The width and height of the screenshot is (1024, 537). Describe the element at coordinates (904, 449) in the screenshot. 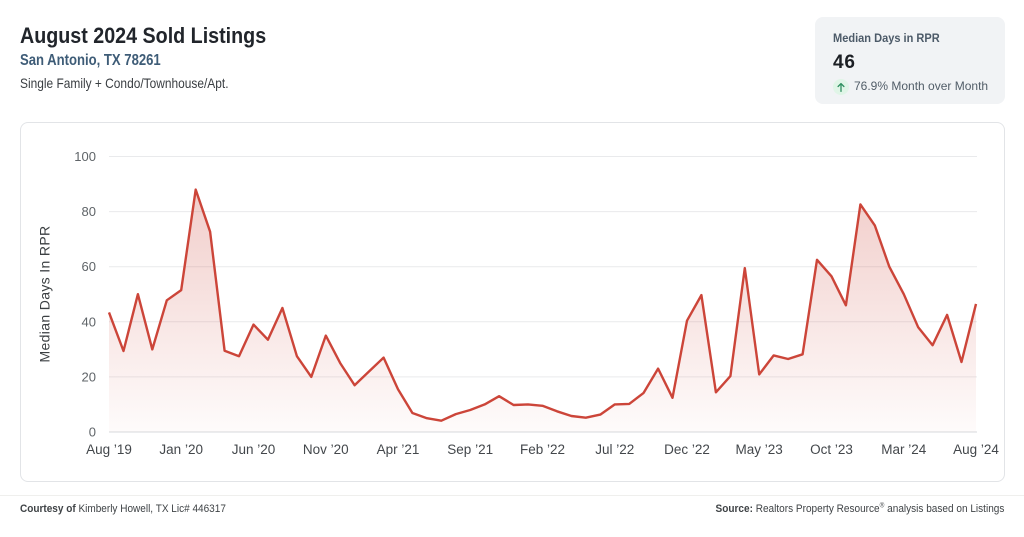

I see `svg-text: Mar ’24` at that location.